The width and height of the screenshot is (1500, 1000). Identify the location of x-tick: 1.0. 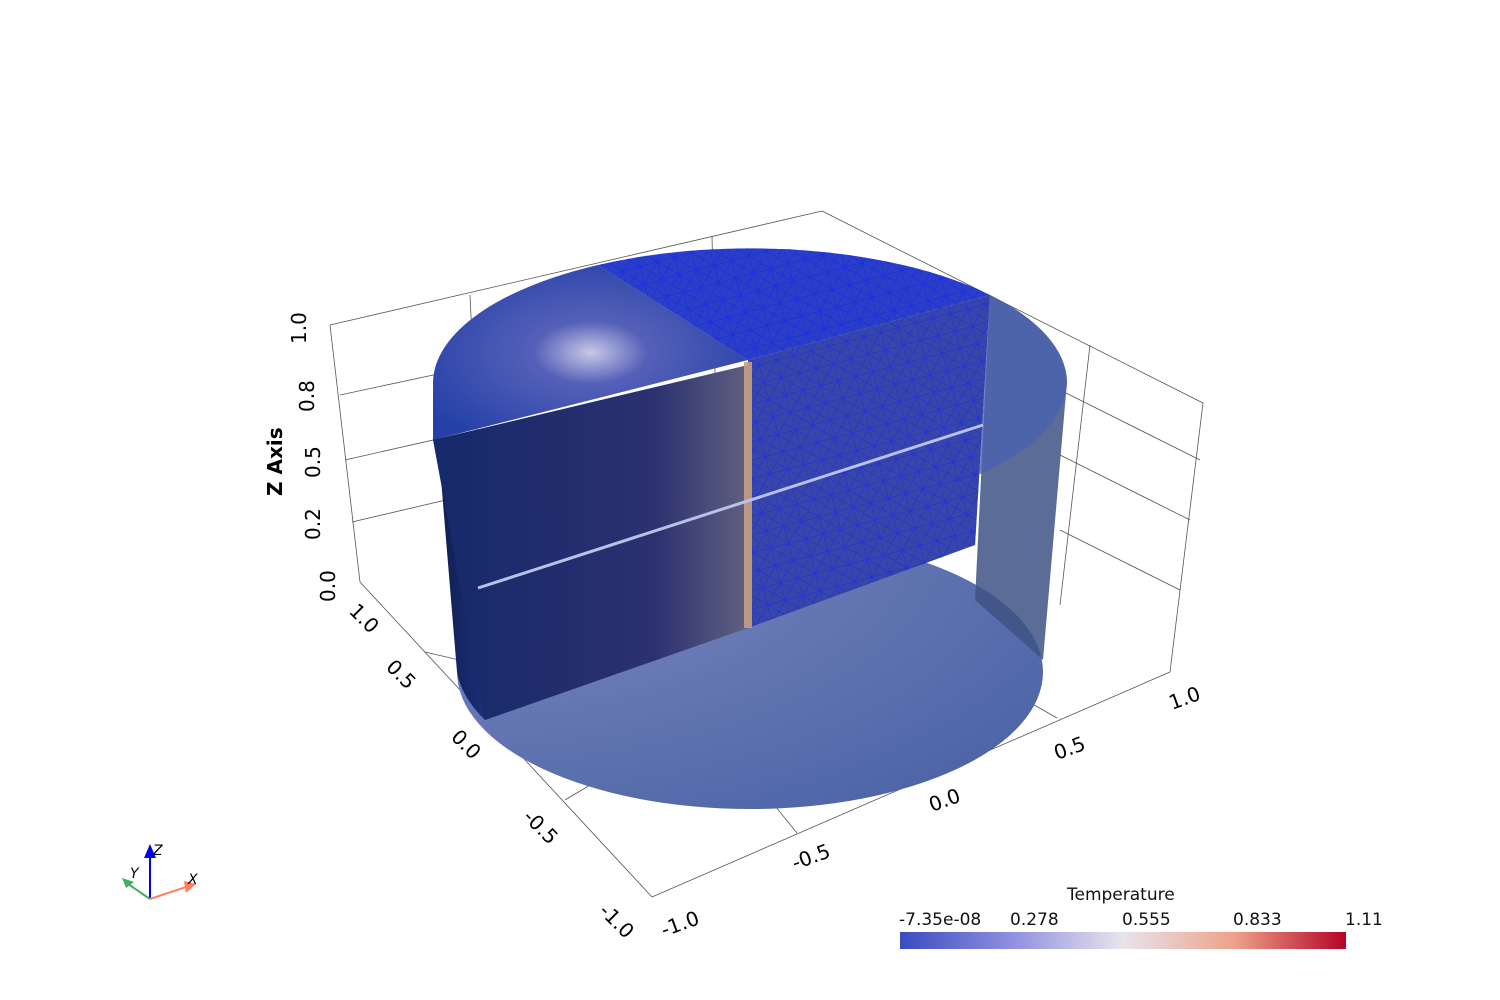
(1185, 697).